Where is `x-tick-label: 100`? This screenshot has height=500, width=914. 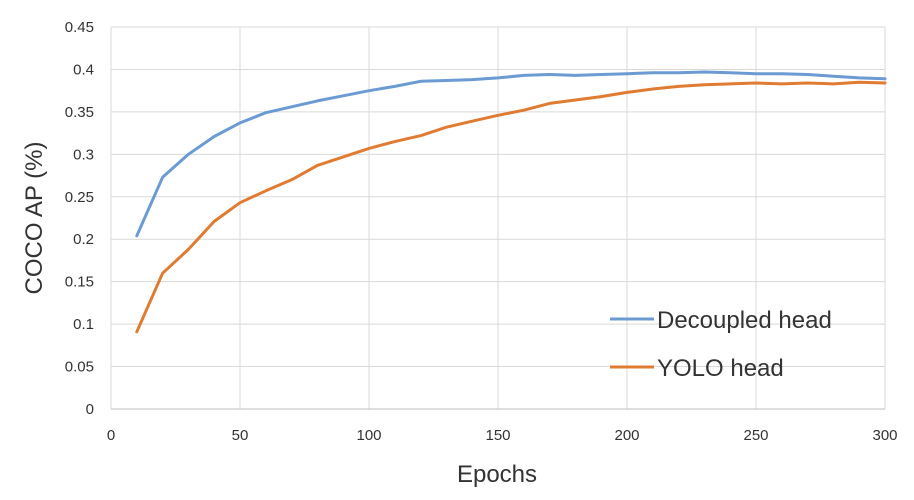 x-tick-label: 100 is located at coordinates (368, 435).